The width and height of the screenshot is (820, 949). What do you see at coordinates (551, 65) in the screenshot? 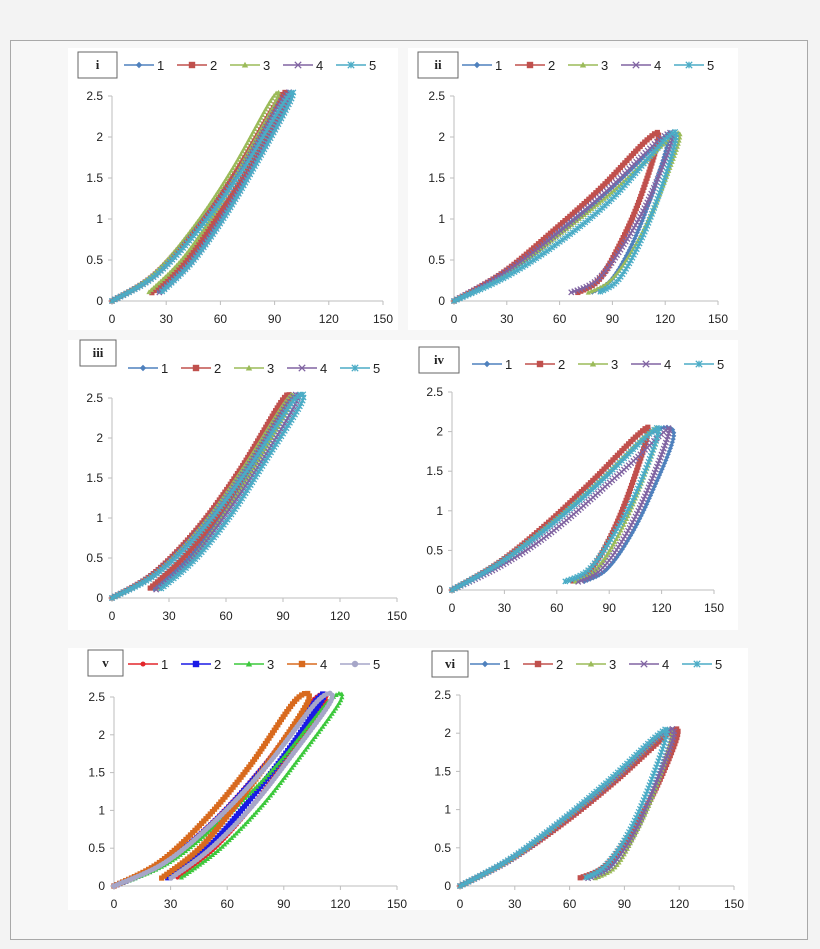
I see `legend-label: 2` at bounding box center [551, 65].